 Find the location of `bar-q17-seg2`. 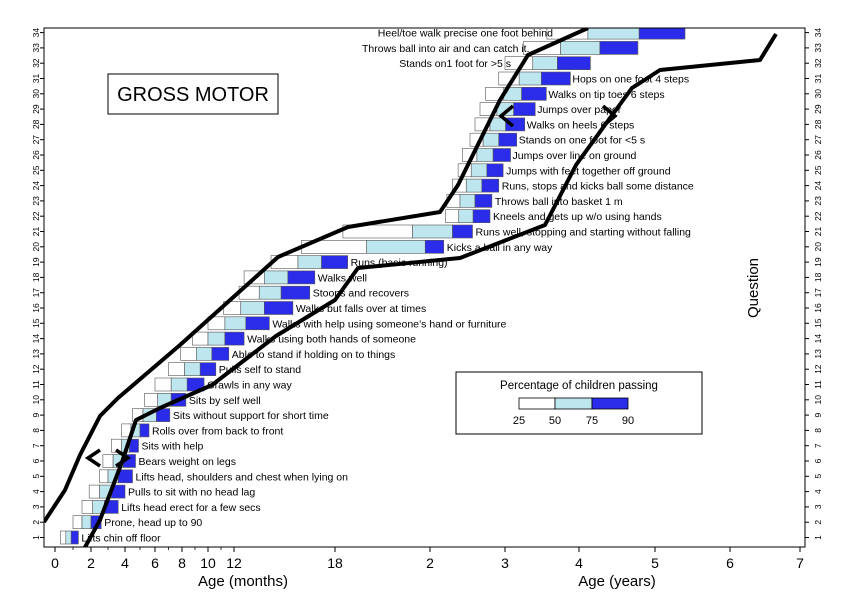

bar-q17-seg2 is located at coordinates (270, 292).